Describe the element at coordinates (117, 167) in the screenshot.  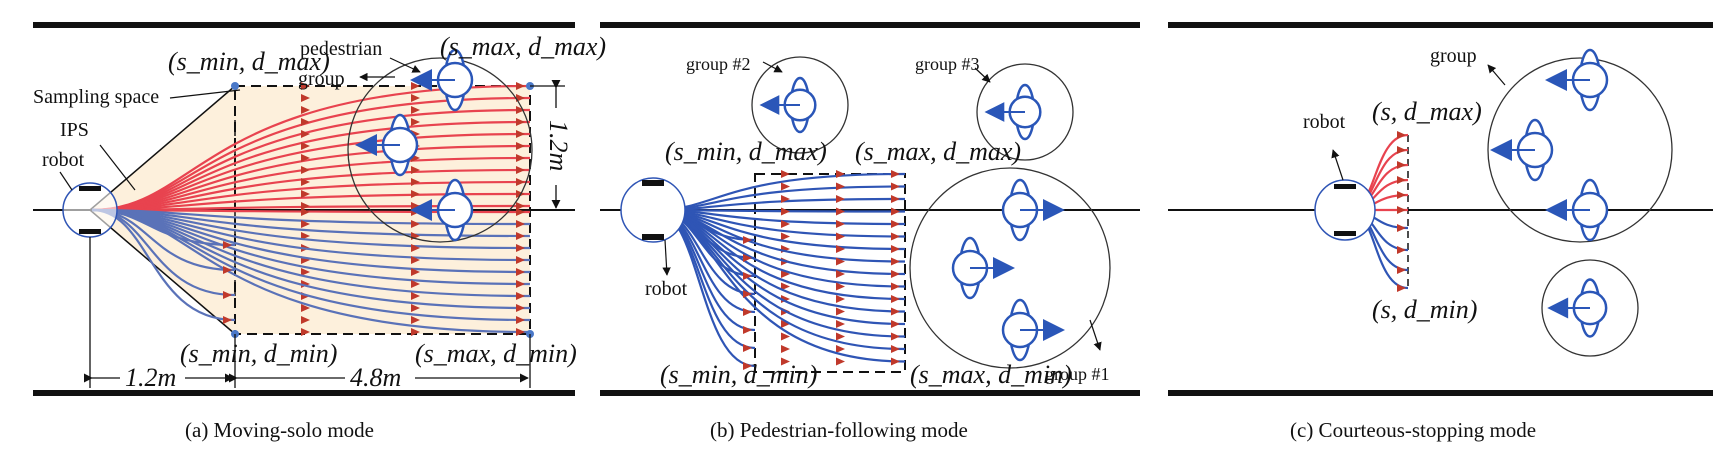
I see `leader-ips` at that location.